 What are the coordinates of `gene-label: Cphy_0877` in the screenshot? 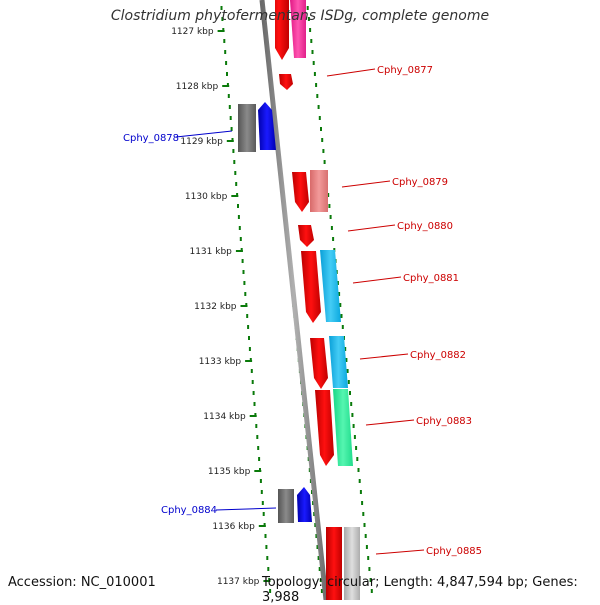 It's located at (405, 70).